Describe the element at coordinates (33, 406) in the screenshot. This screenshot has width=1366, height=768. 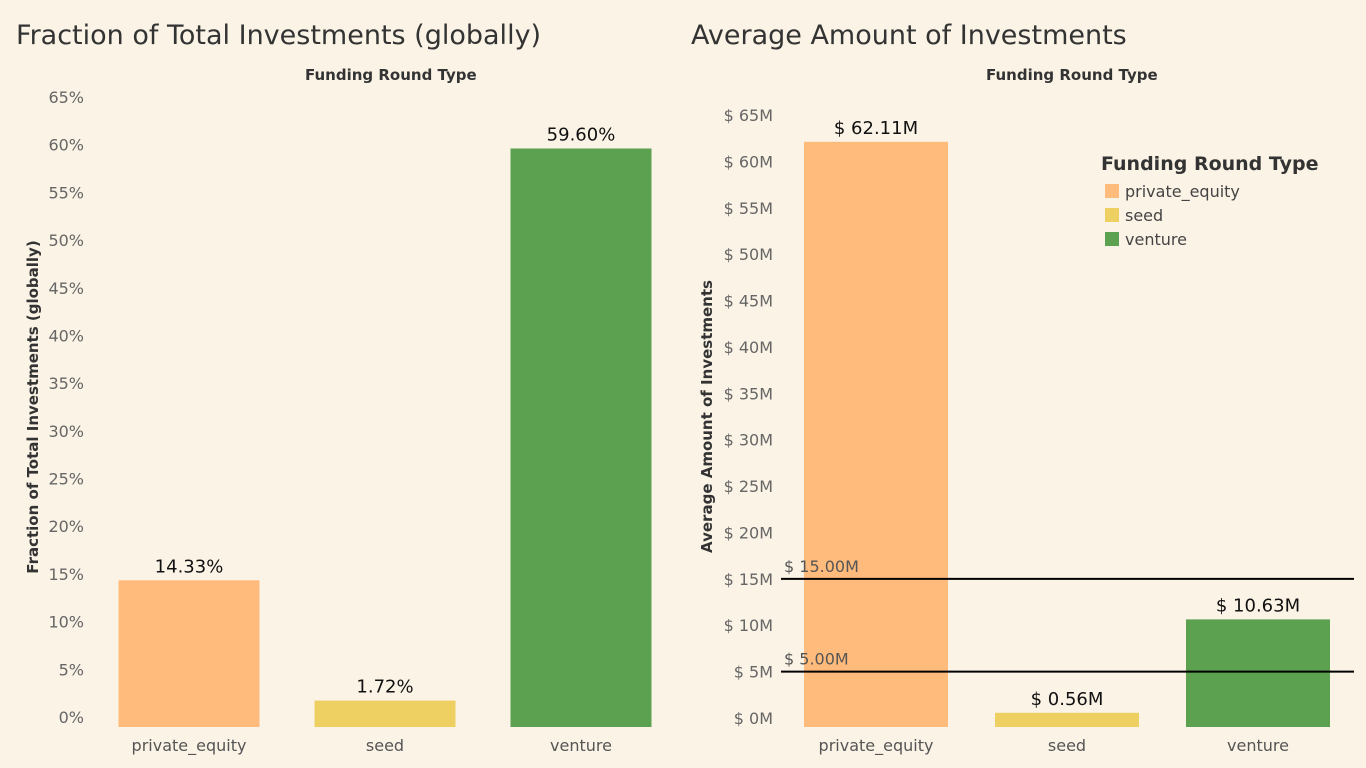
I see `left-y-axis-title: Fraction of Total Investments (globally)` at that location.